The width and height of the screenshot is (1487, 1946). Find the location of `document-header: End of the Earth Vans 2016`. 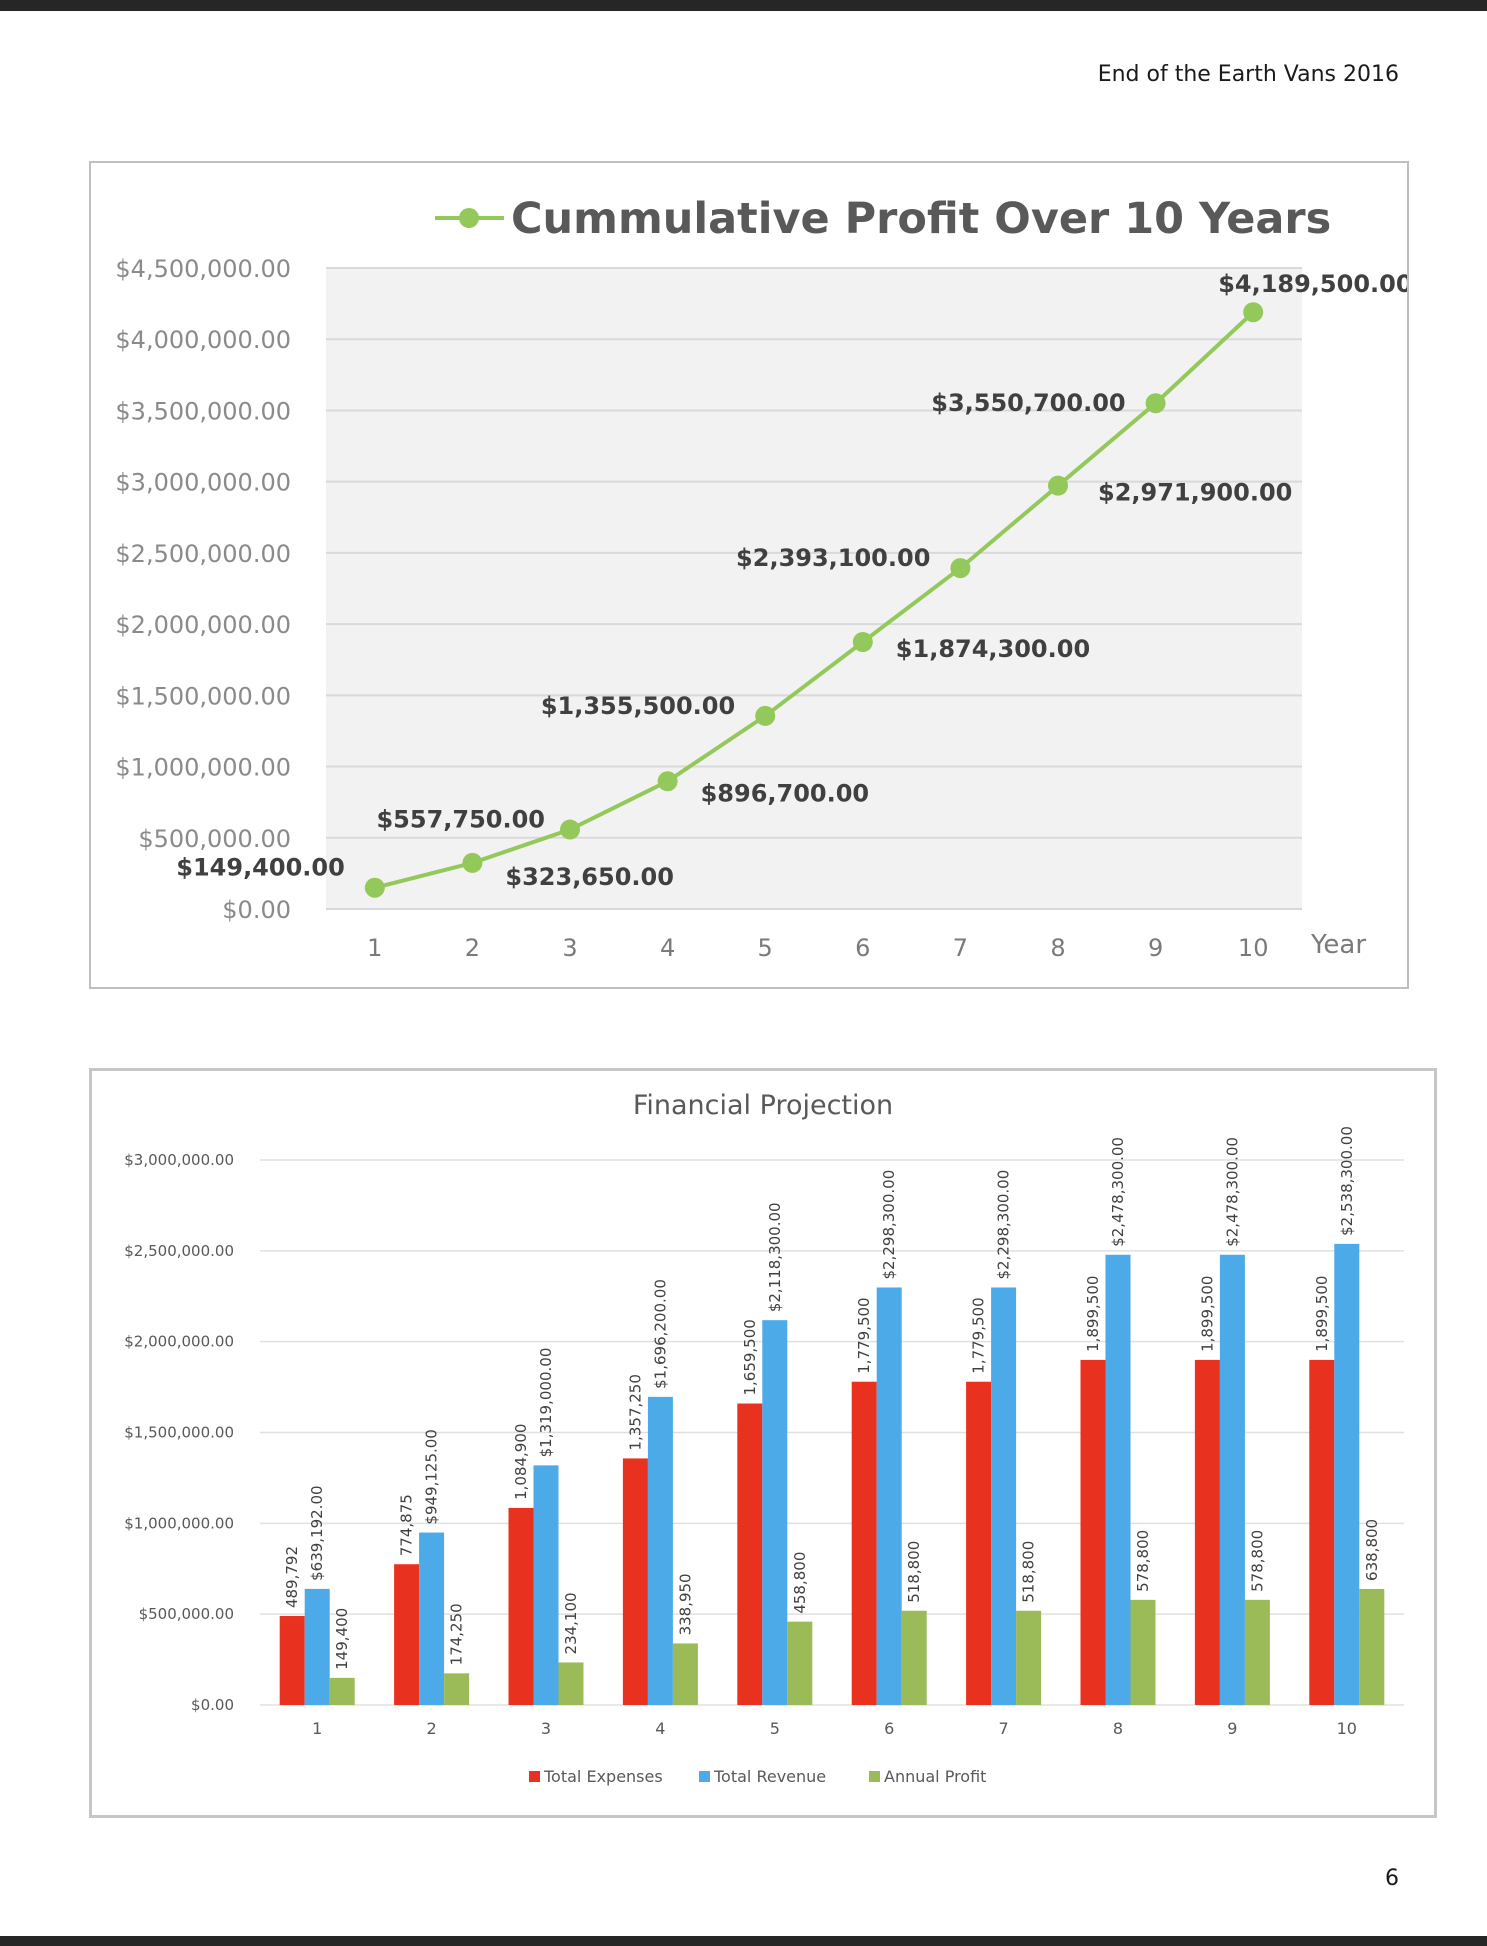

document-header: End of the Earth Vans 2016 is located at coordinates (1248, 74).